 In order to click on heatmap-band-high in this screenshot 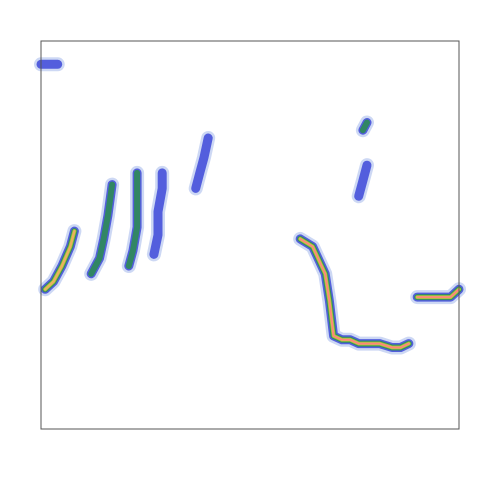, I will do `click(59, 260)`.